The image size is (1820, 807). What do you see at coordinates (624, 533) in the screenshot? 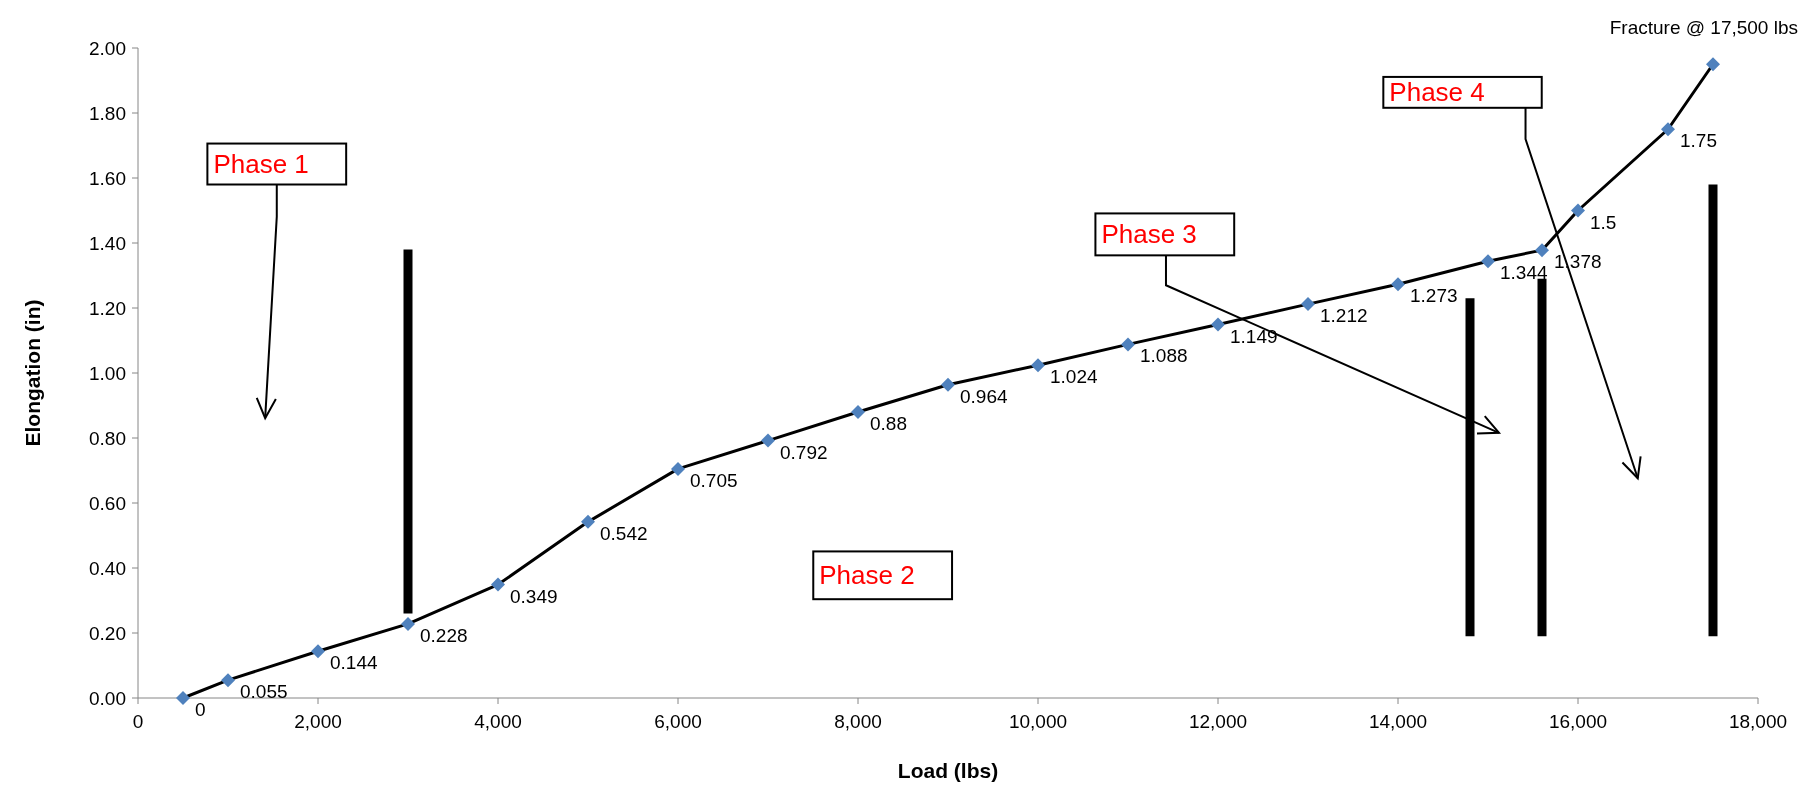
I see `data-label: 0.542` at bounding box center [624, 533].